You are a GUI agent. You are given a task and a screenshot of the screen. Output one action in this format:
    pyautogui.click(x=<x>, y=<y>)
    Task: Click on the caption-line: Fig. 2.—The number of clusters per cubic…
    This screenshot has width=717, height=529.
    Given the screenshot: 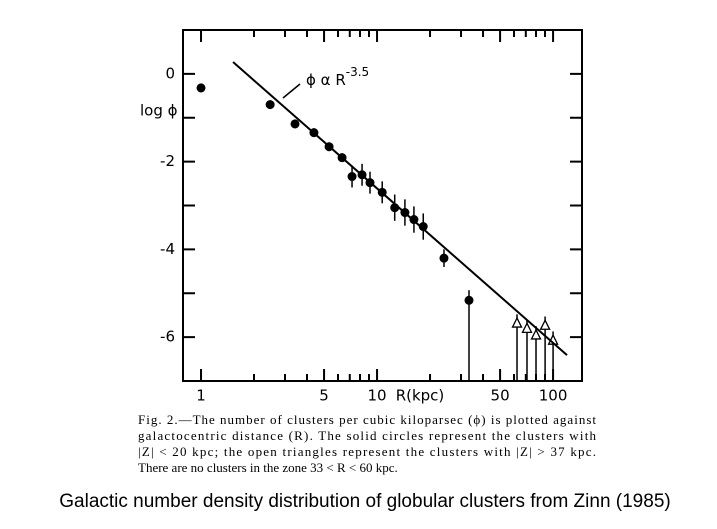 What is the action you would take?
    pyautogui.click(x=367, y=419)
    